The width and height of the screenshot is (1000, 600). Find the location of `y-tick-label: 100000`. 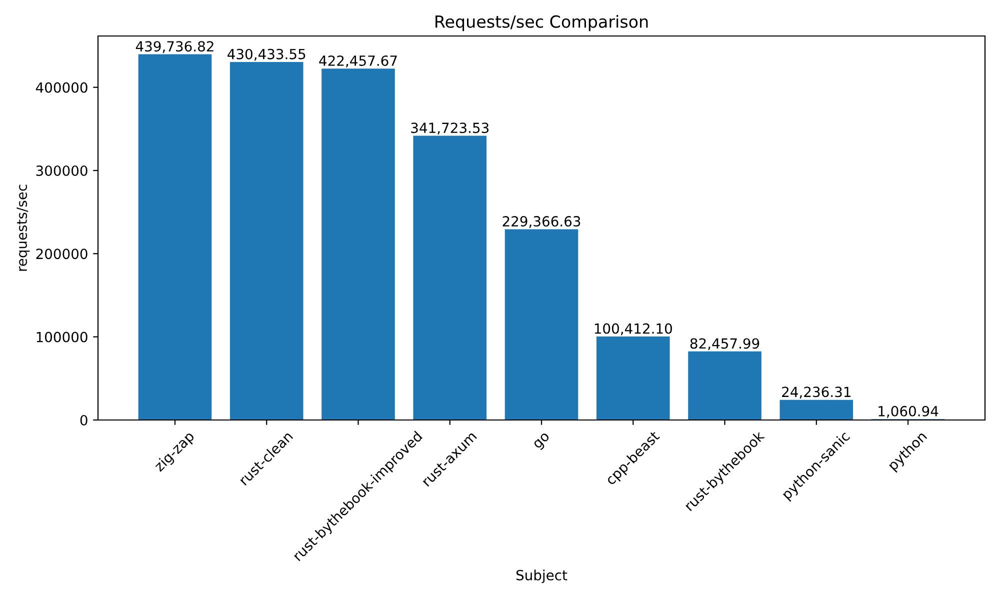

y-tick-label: 100000 is located at coordinates (62, 337).